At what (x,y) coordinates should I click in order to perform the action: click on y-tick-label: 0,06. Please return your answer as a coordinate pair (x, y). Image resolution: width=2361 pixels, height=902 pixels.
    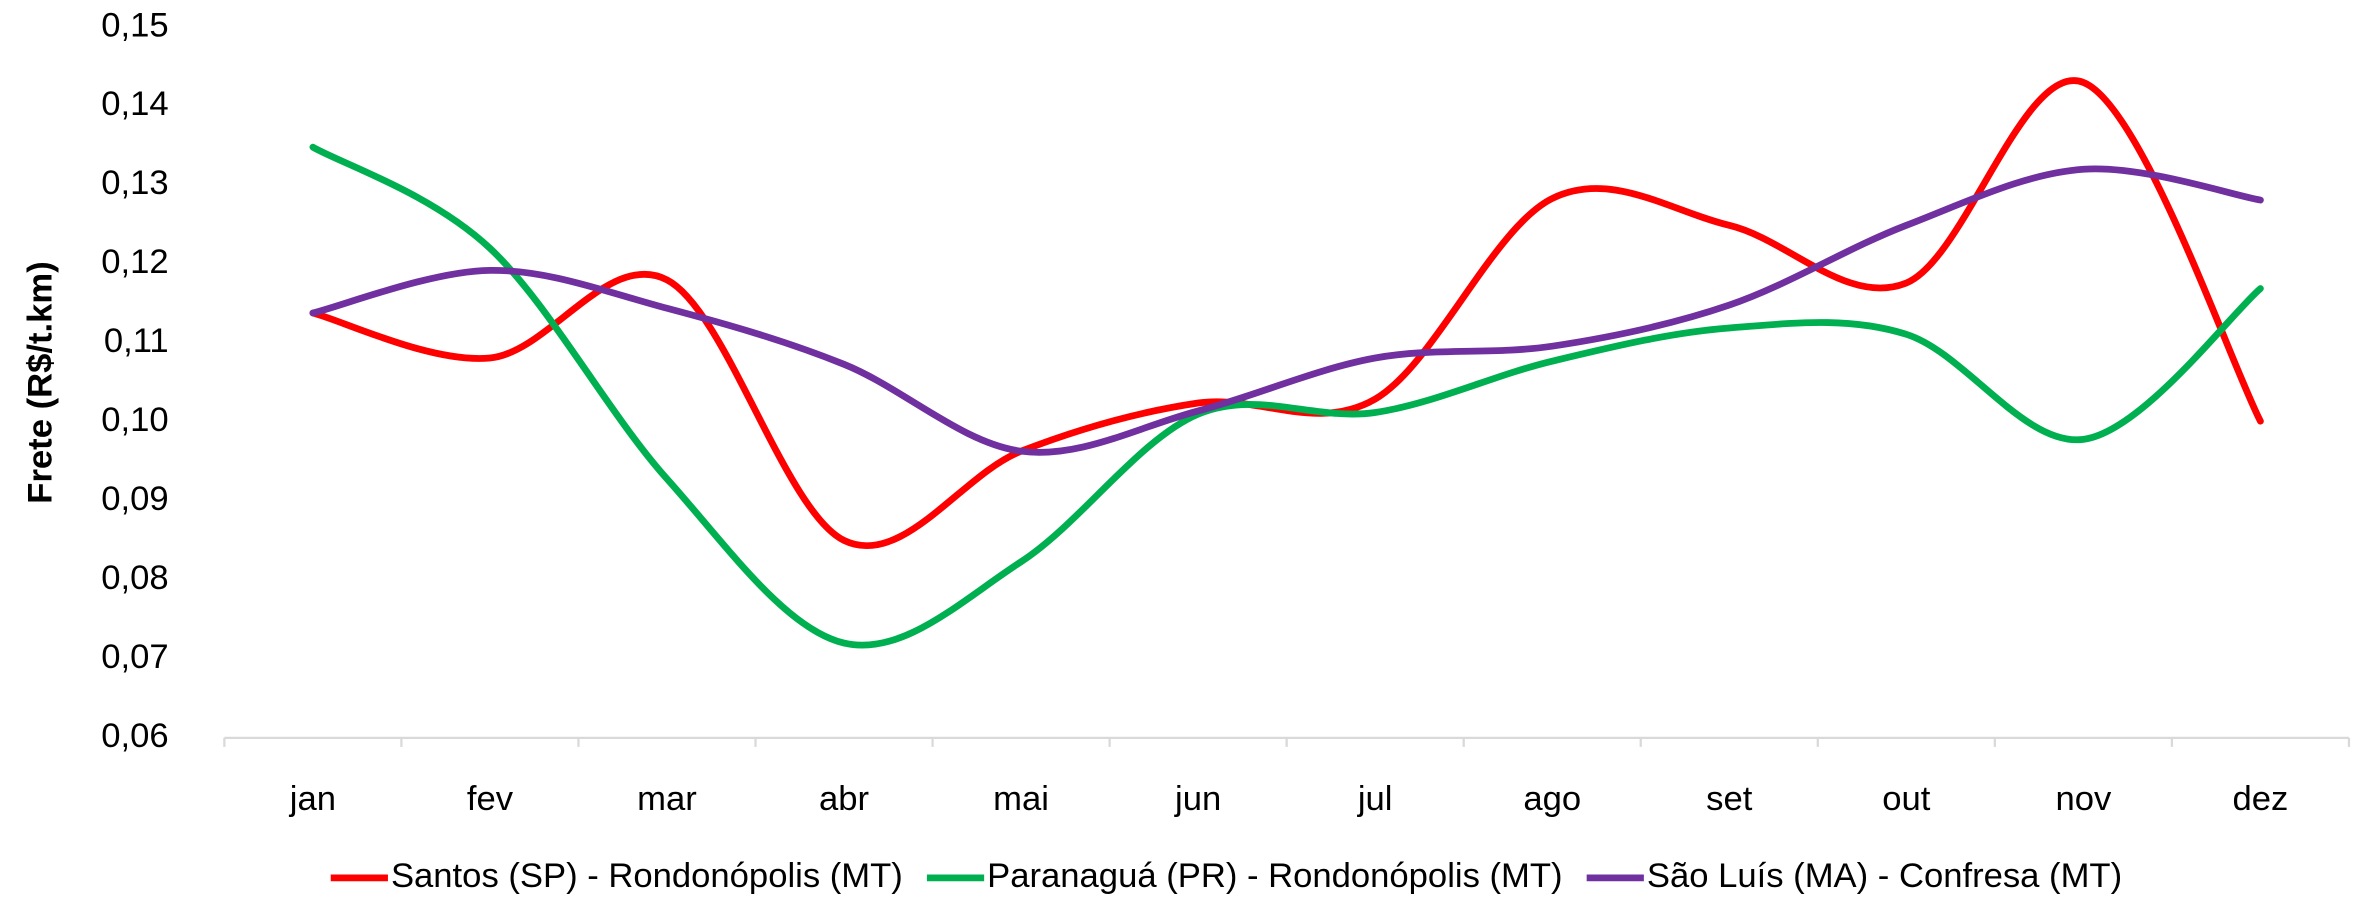
    Looking at the image, I should click on (134, 736).